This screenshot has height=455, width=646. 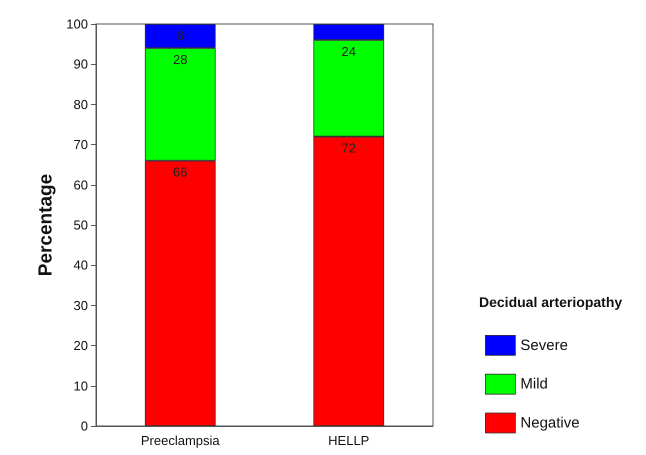 What do you see at coordinates (81, 265) in the screenshot?
I see `y-tick-label: 40` at bounding box center [81, 265].